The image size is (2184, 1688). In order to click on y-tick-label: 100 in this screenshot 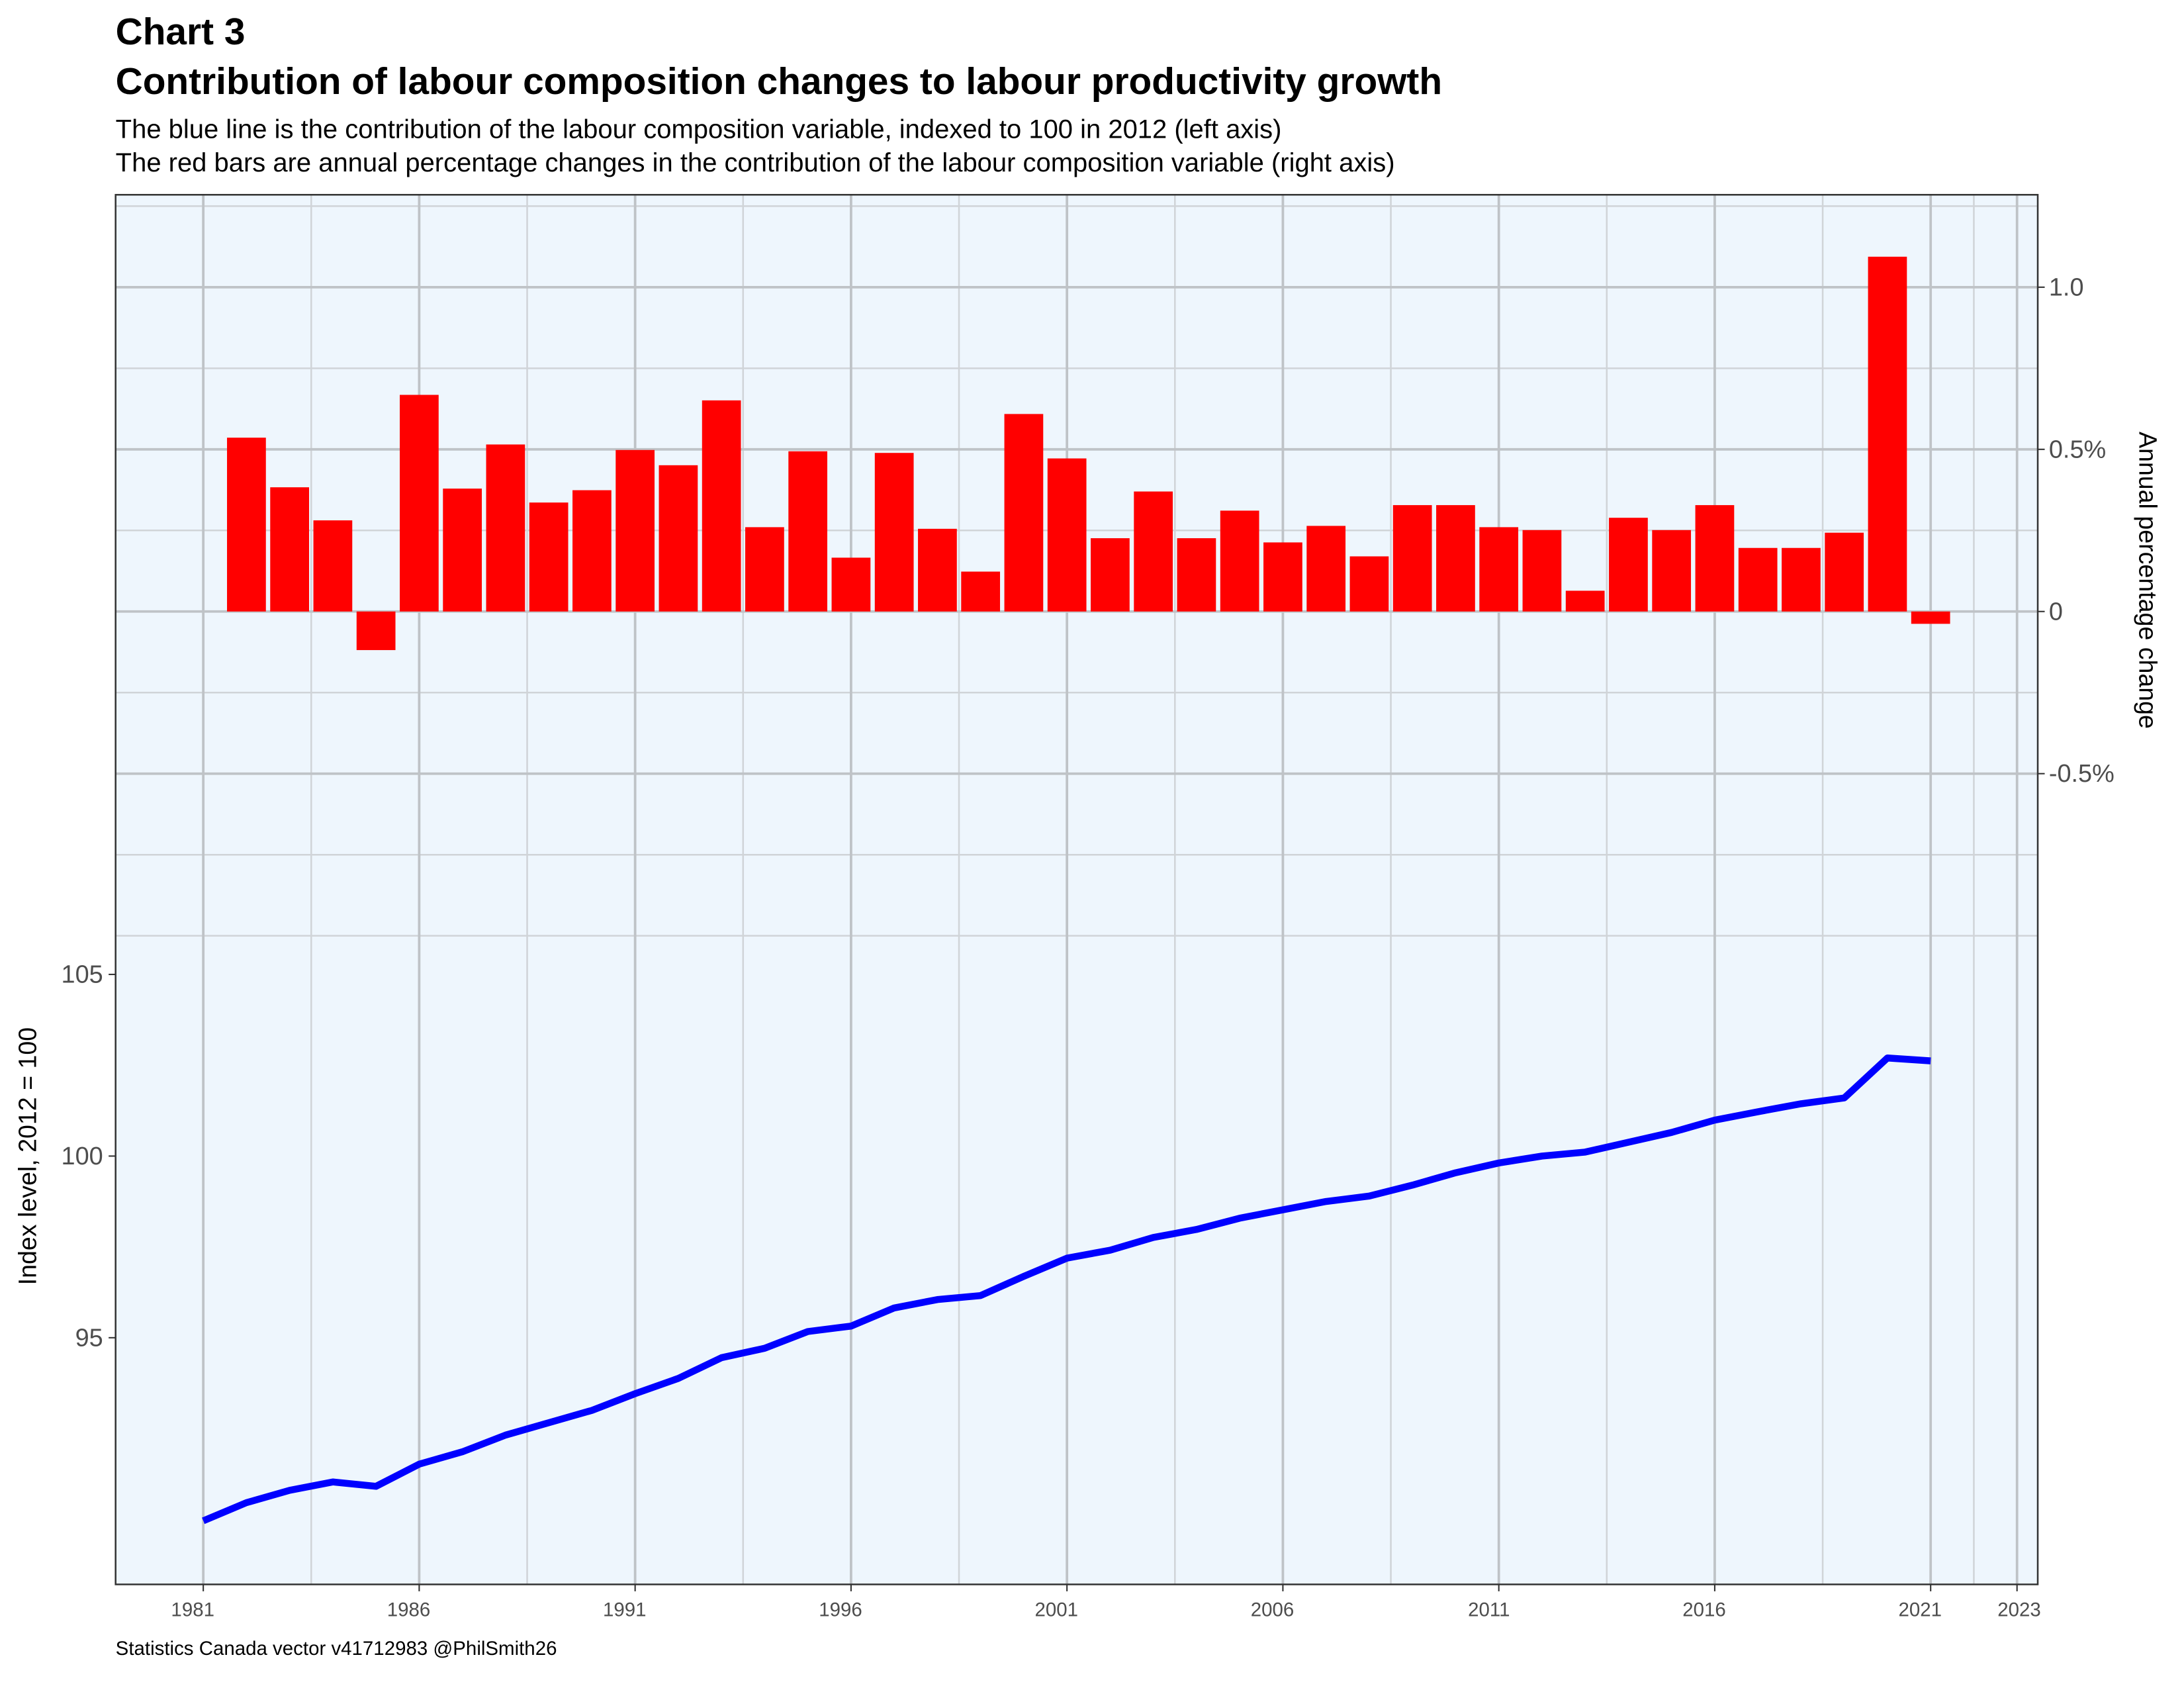, I will do `click(82, 1156)`.